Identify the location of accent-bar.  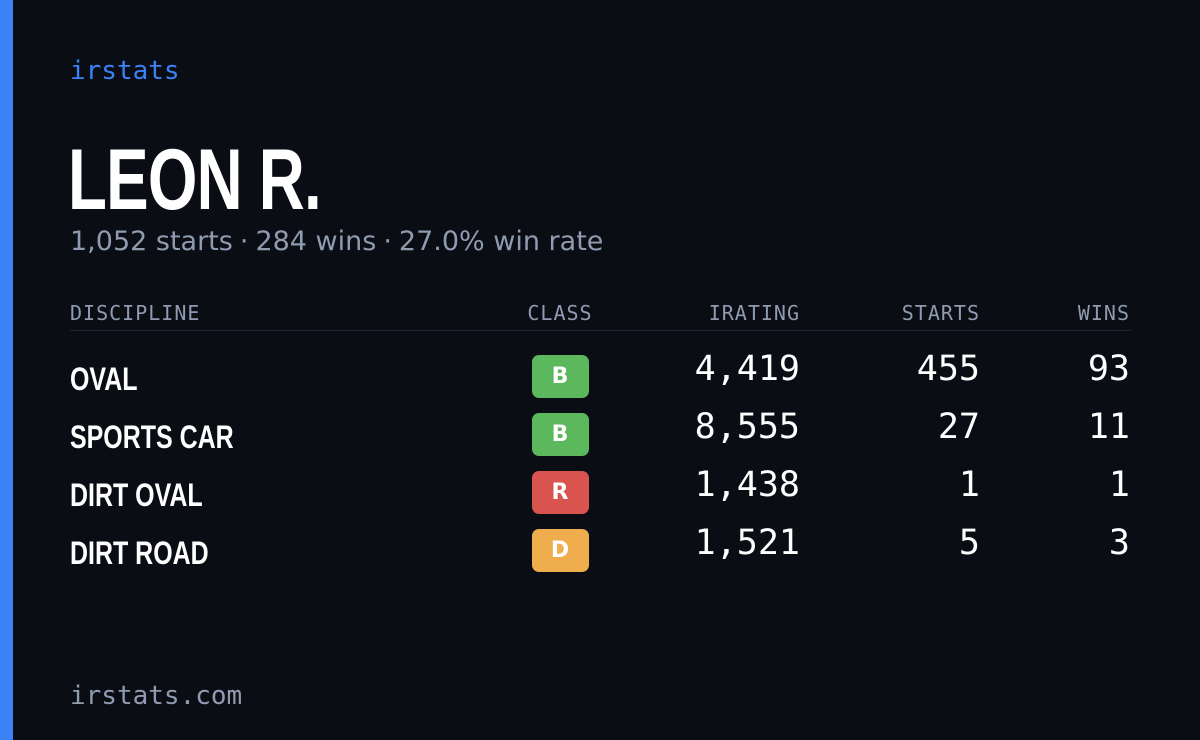
(6, 370).